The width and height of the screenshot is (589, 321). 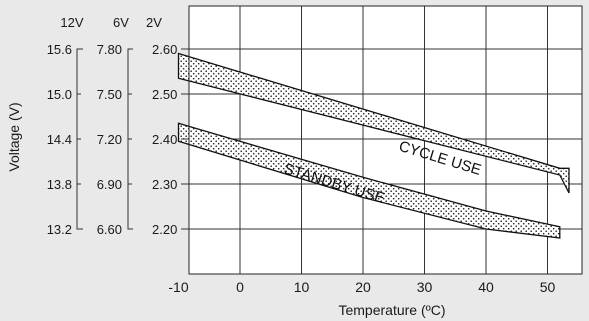 I want to click on y-tick-label: 7.80, so click(x=109, y=49).